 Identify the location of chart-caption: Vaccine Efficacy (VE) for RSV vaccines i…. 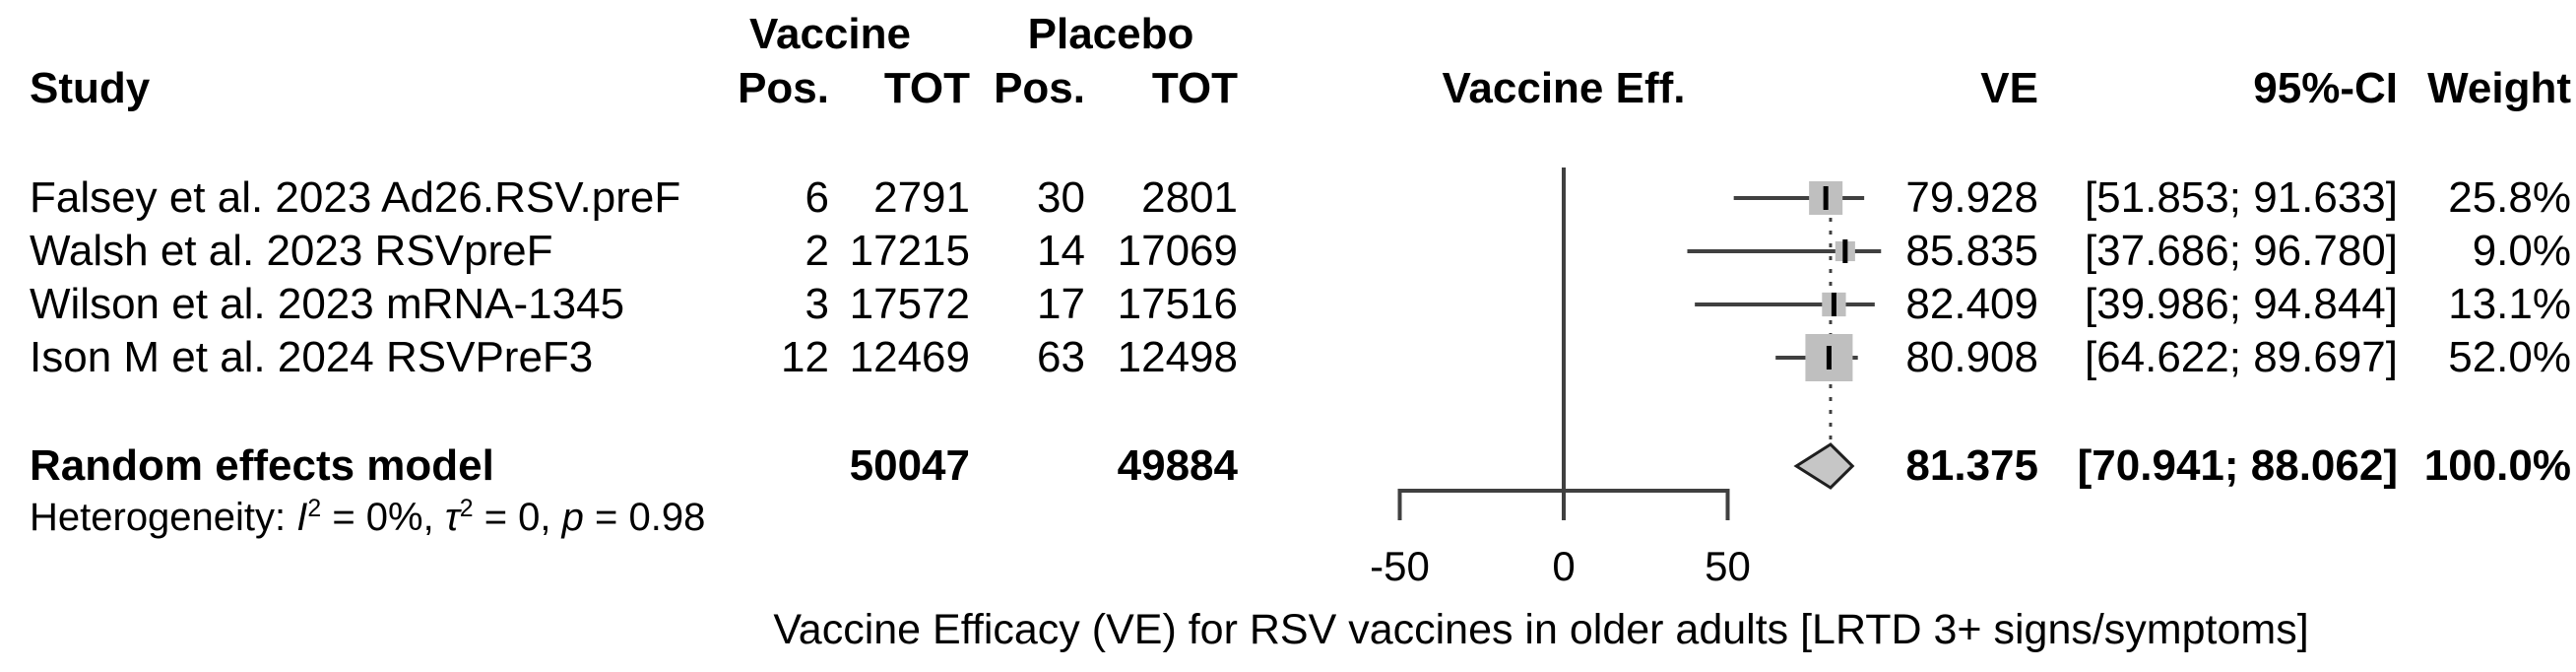
(1541, 629).